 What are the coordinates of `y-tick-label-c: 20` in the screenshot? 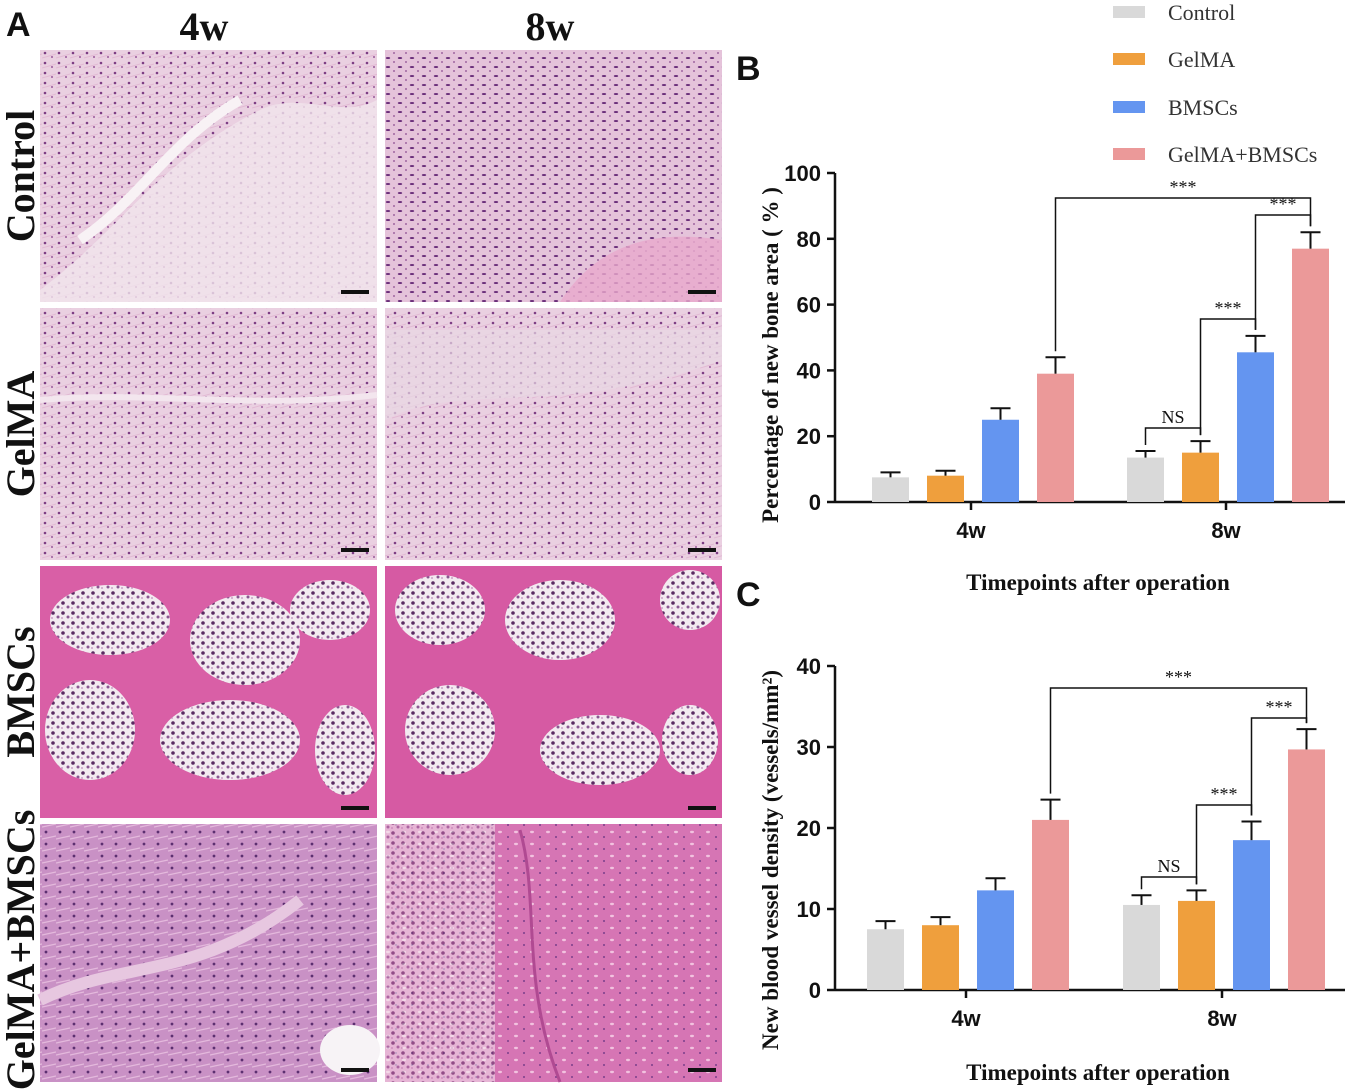 It's located at (809, 828).